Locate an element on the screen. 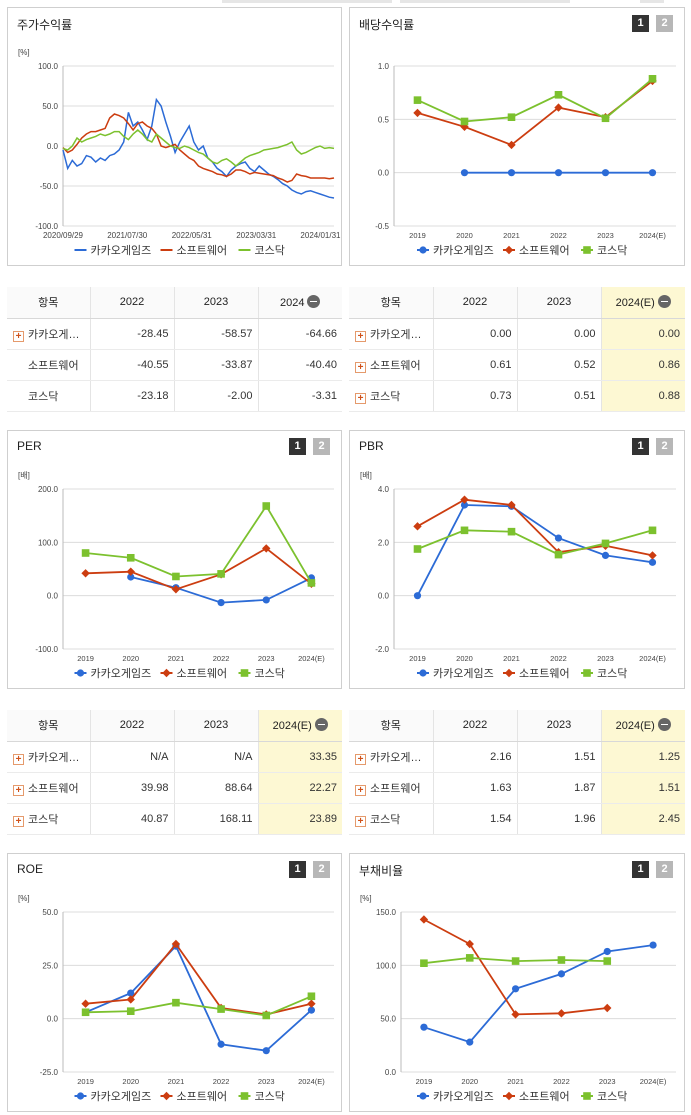 Image resolution: width=691 pixels, height=1115 pixels. legend-item: 소프트웨어 is located at coordinates (536, 250).